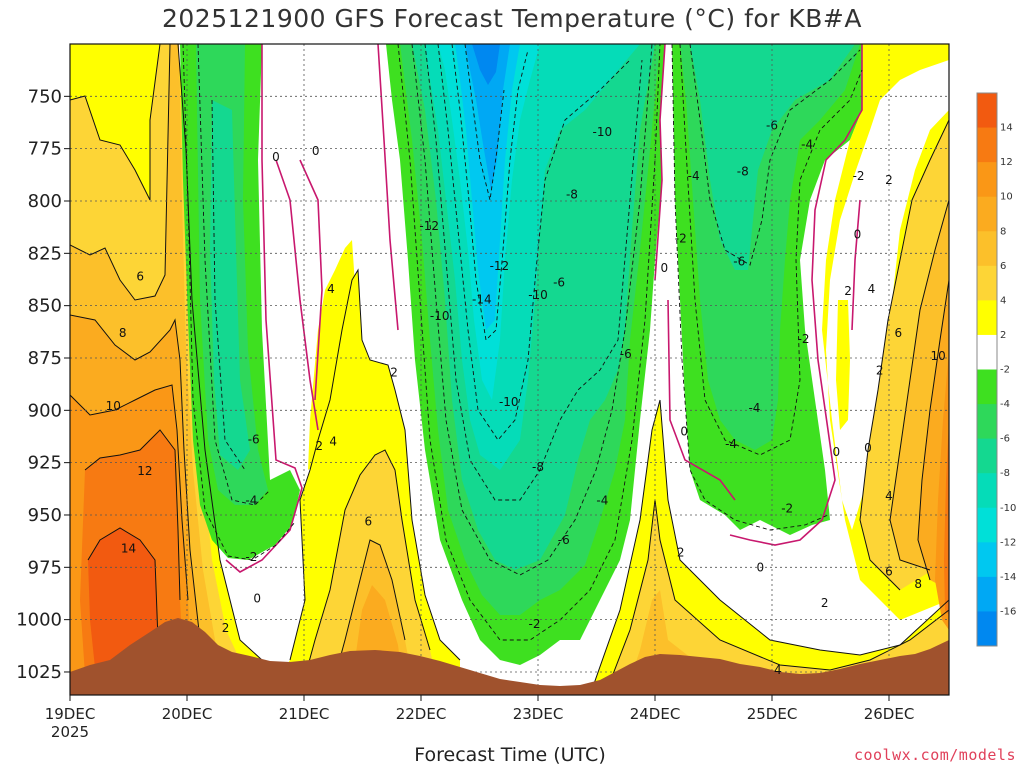  I want to click on colorbar-tick-label: -6, so click(1005, 439).